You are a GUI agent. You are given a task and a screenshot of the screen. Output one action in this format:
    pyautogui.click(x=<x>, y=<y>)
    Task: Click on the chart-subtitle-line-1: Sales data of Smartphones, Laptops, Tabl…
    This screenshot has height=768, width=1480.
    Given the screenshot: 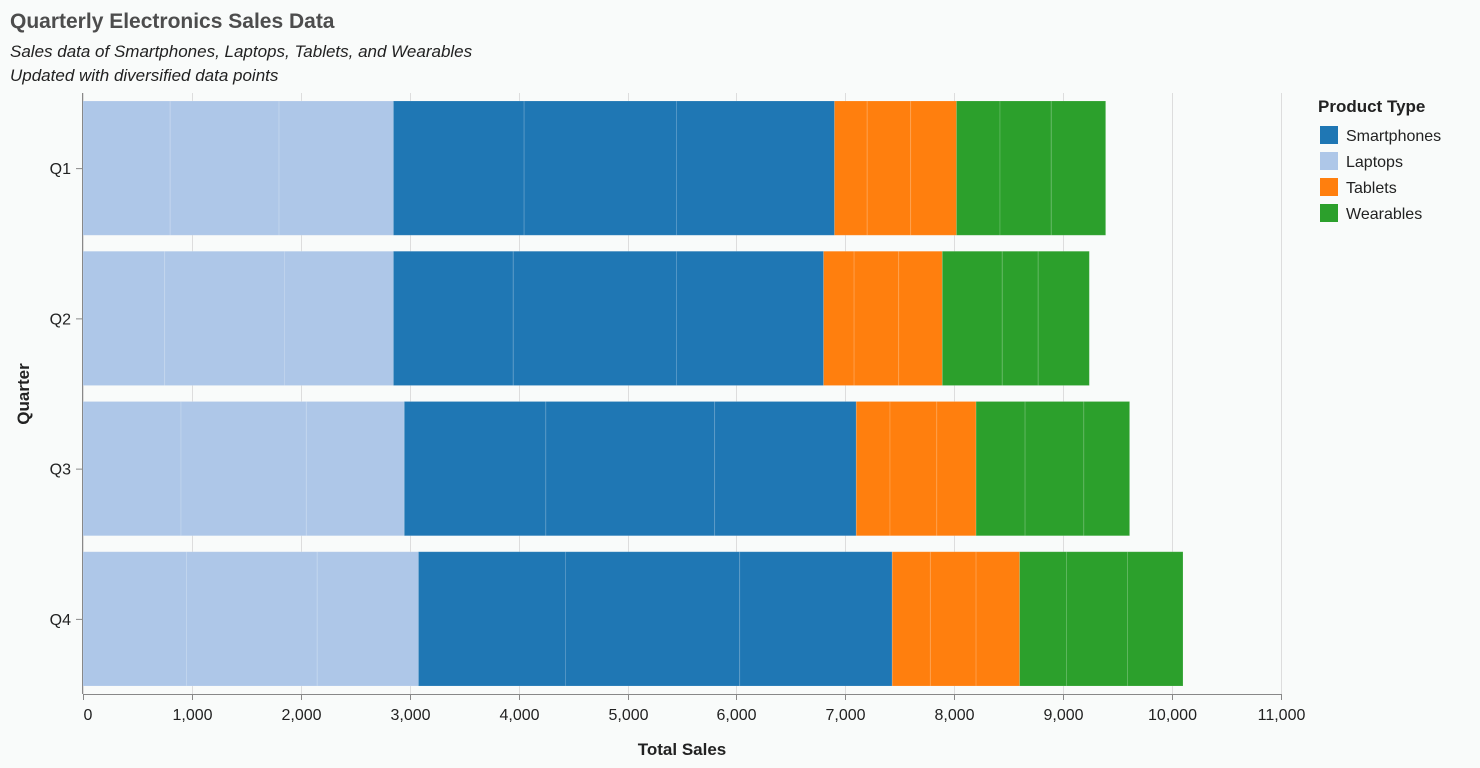 What is the action you would take?
    pyautogui.click(x=241, y=51)
    